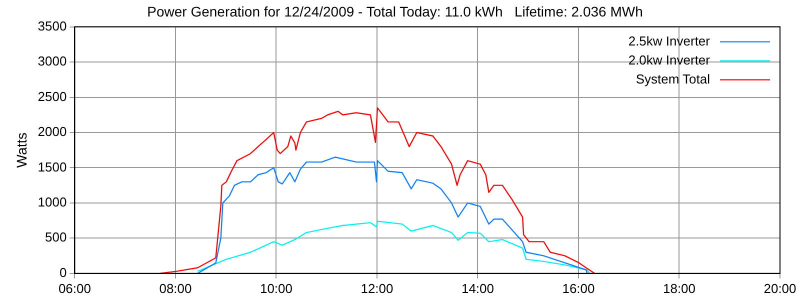 This screenshot has height=300, width=800. Describe the element at coordinates (578, 288) in the screenshot. I see `x-tick-label: 16:00` at that location.